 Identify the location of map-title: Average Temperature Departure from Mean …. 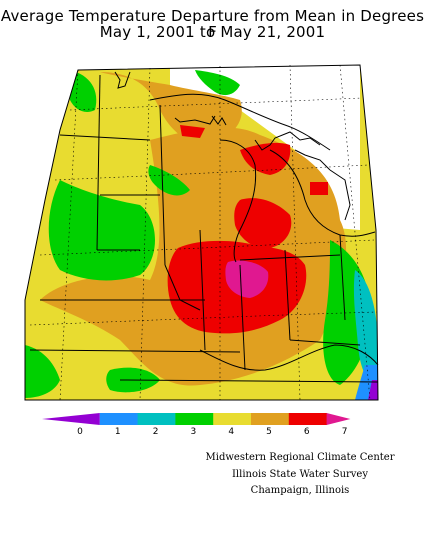
(212, 24).